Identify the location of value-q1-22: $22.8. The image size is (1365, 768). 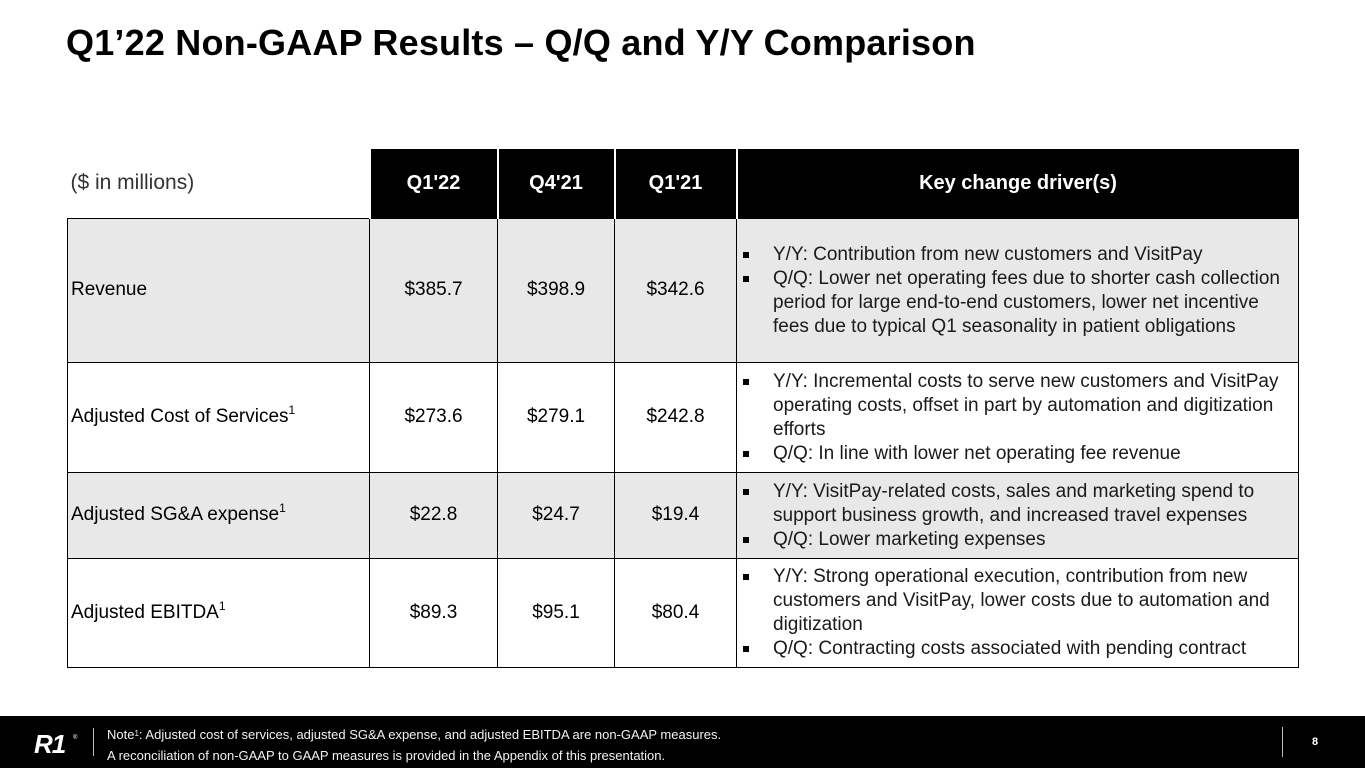
(433, 515).